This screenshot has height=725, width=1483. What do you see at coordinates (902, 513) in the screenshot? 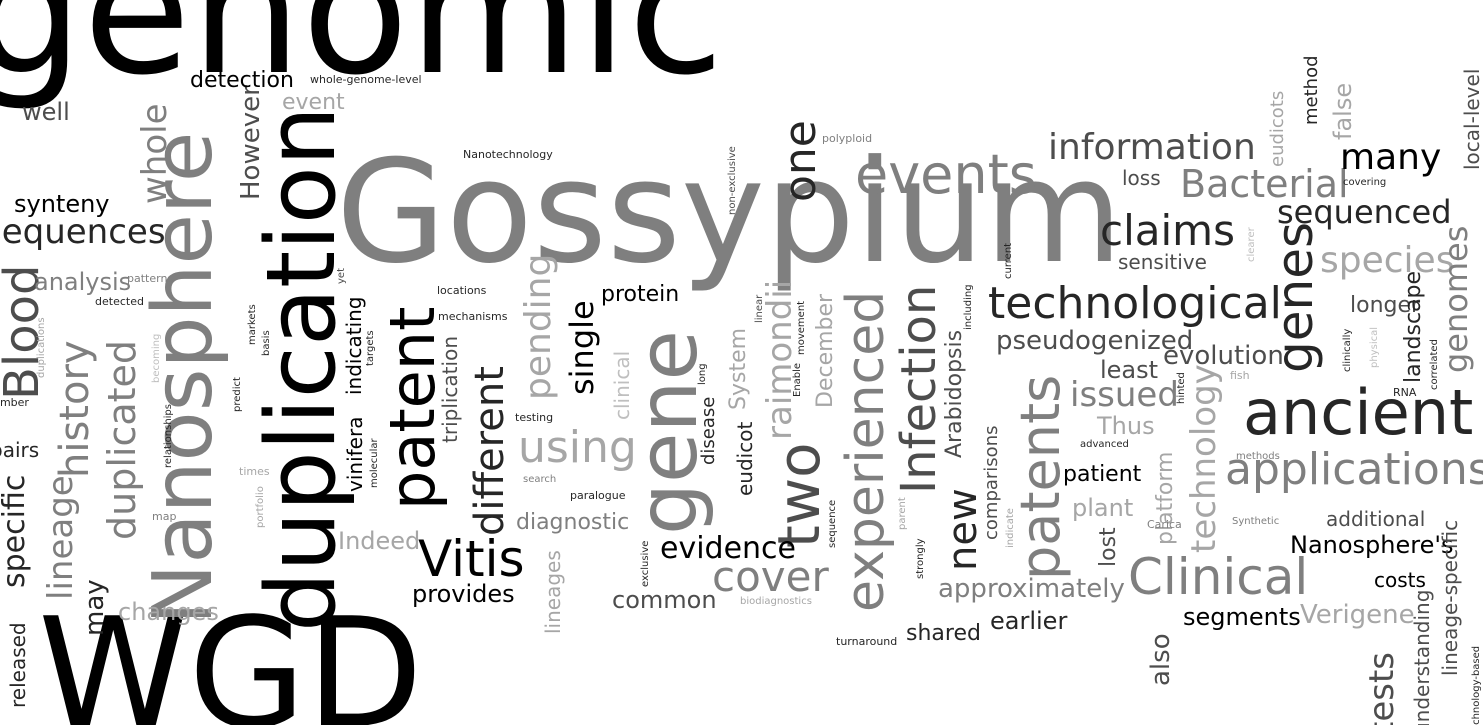
I see `word-parent: parent` at bounding box center [902, 513].